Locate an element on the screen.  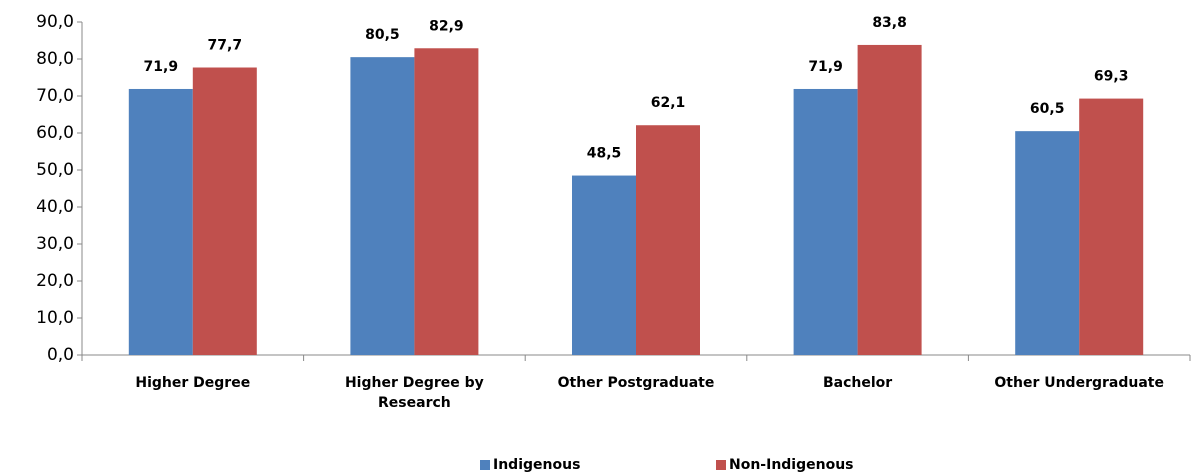
y-tick-label: 20,0 is located at coordinates (55, 281).